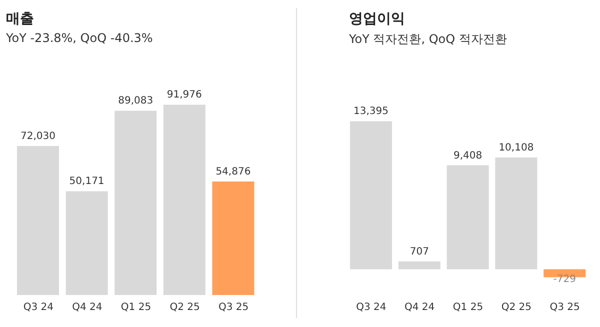  What do you see at coordinates (38, 136) in the screenshot?
I see `data-label: 72,030` at bounding box center [38, 136].